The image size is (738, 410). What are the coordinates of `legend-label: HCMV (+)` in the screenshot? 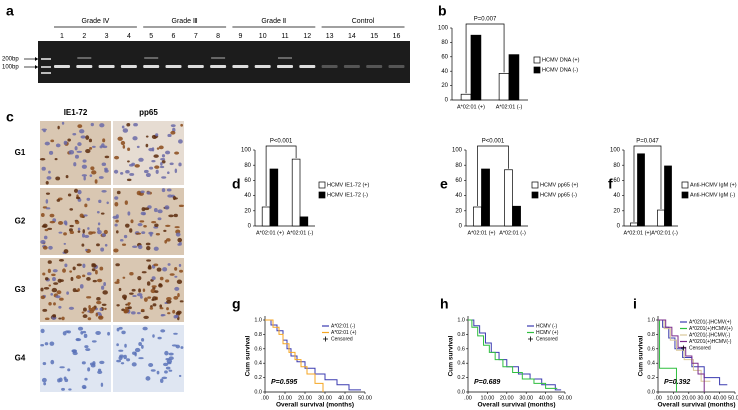 It's located at (547, 333).